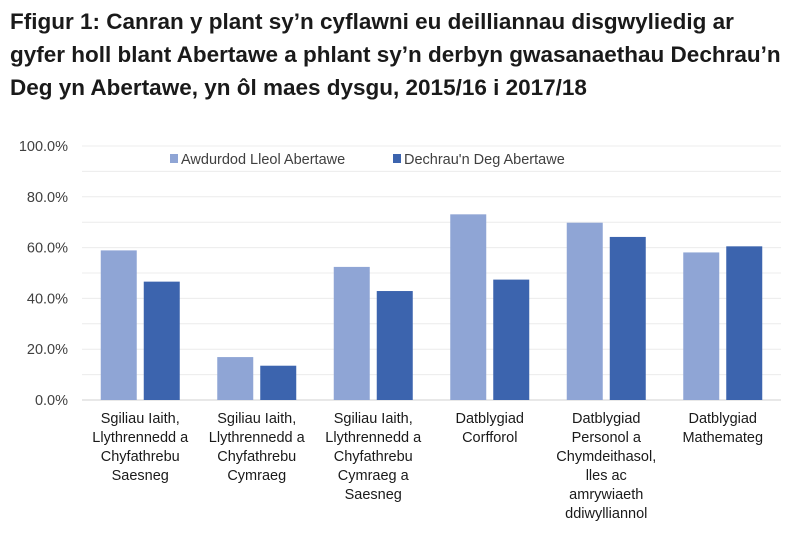 This screenshot has width=799, height=535. Describe the element at coordinates (43, 147) in the screenshot. I see `y-tick-label: 100.0%` at that location.